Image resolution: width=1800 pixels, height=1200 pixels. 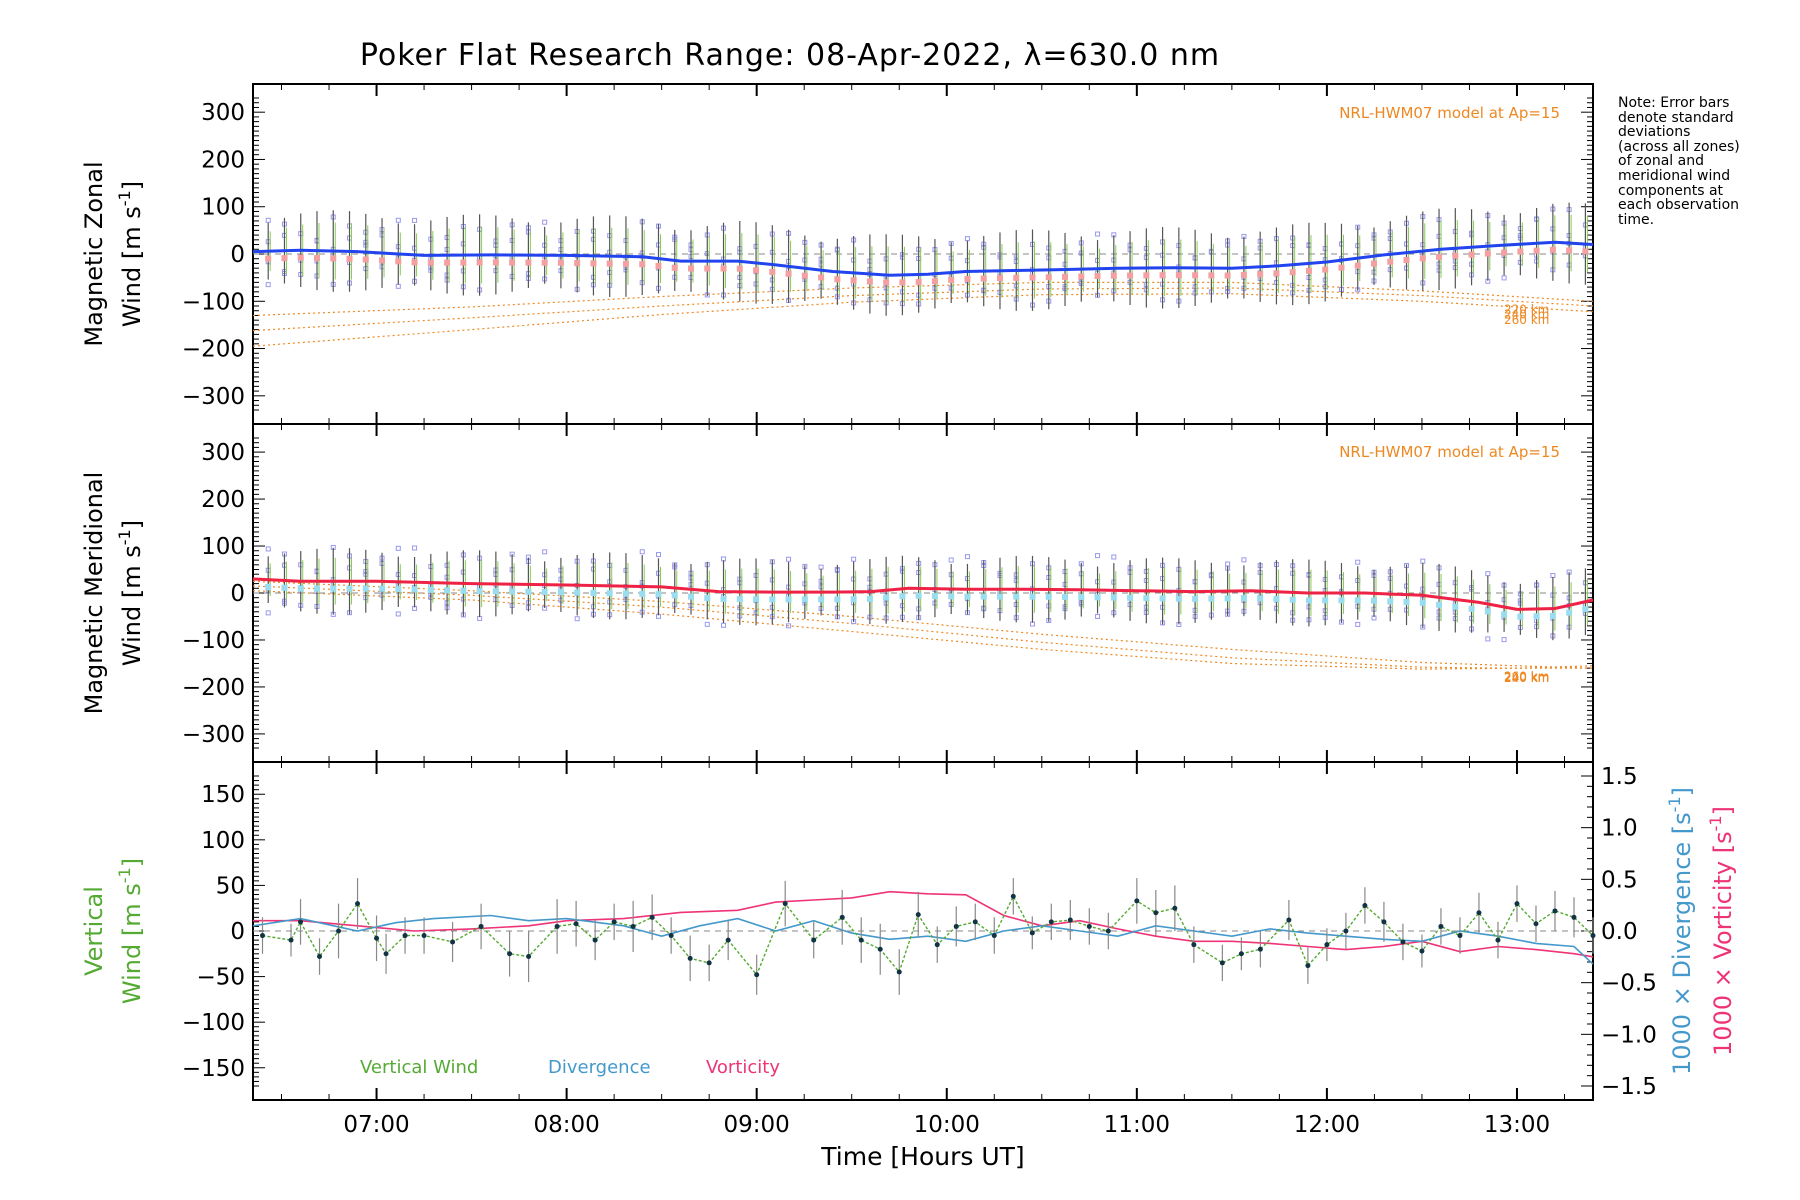 I want to click on meridional-ylabel-line2: Wind [m s-1], so click(x=130, y=593).